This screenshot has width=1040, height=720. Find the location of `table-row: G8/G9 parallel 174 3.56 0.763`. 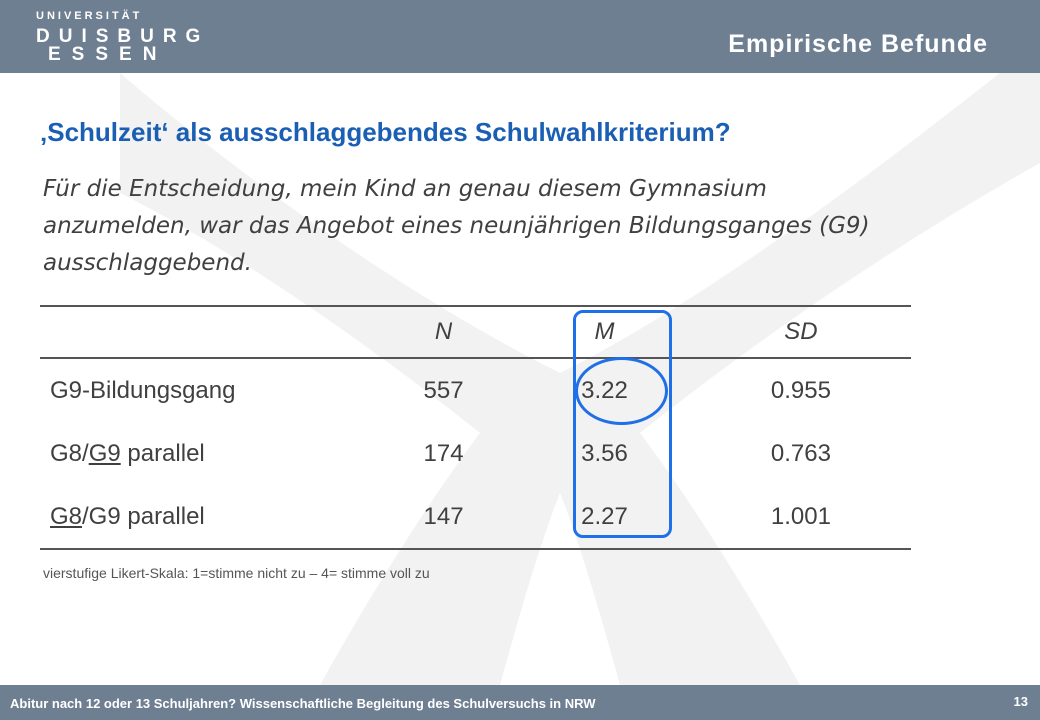

table-row: G8/G9 parallel 174 3.56 0.763 is located at coordinates (475, 453).